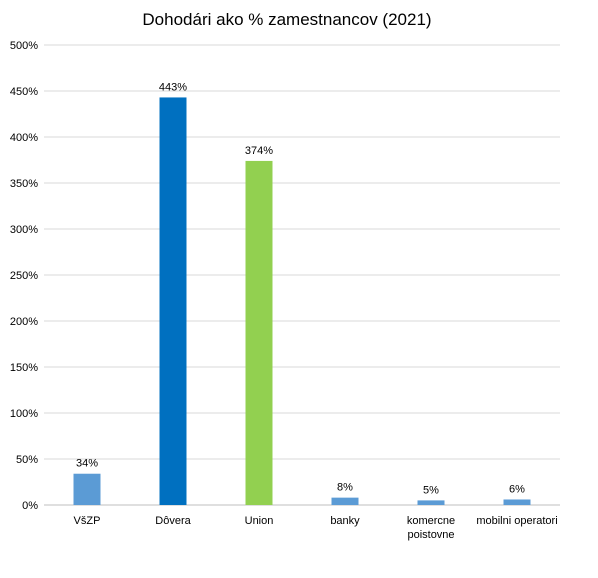  What do you see at coordinates (27, 460) in the screenshot?
I see `y-tick-label: 50%` at bounding box center [27, 460].